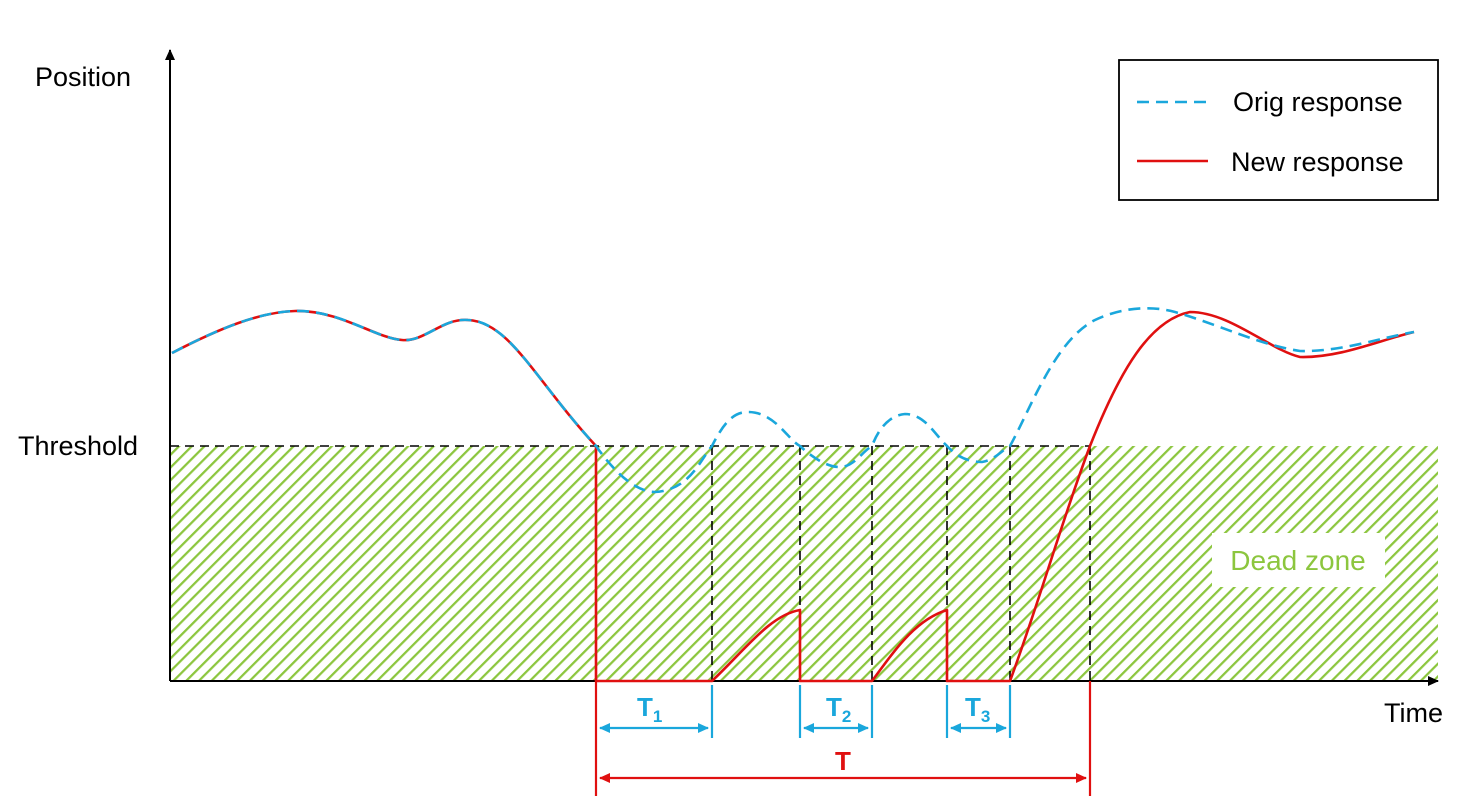 The height and width of the screenshot is (812, 1483). I want to click on legend-box, so click(1278, 130).